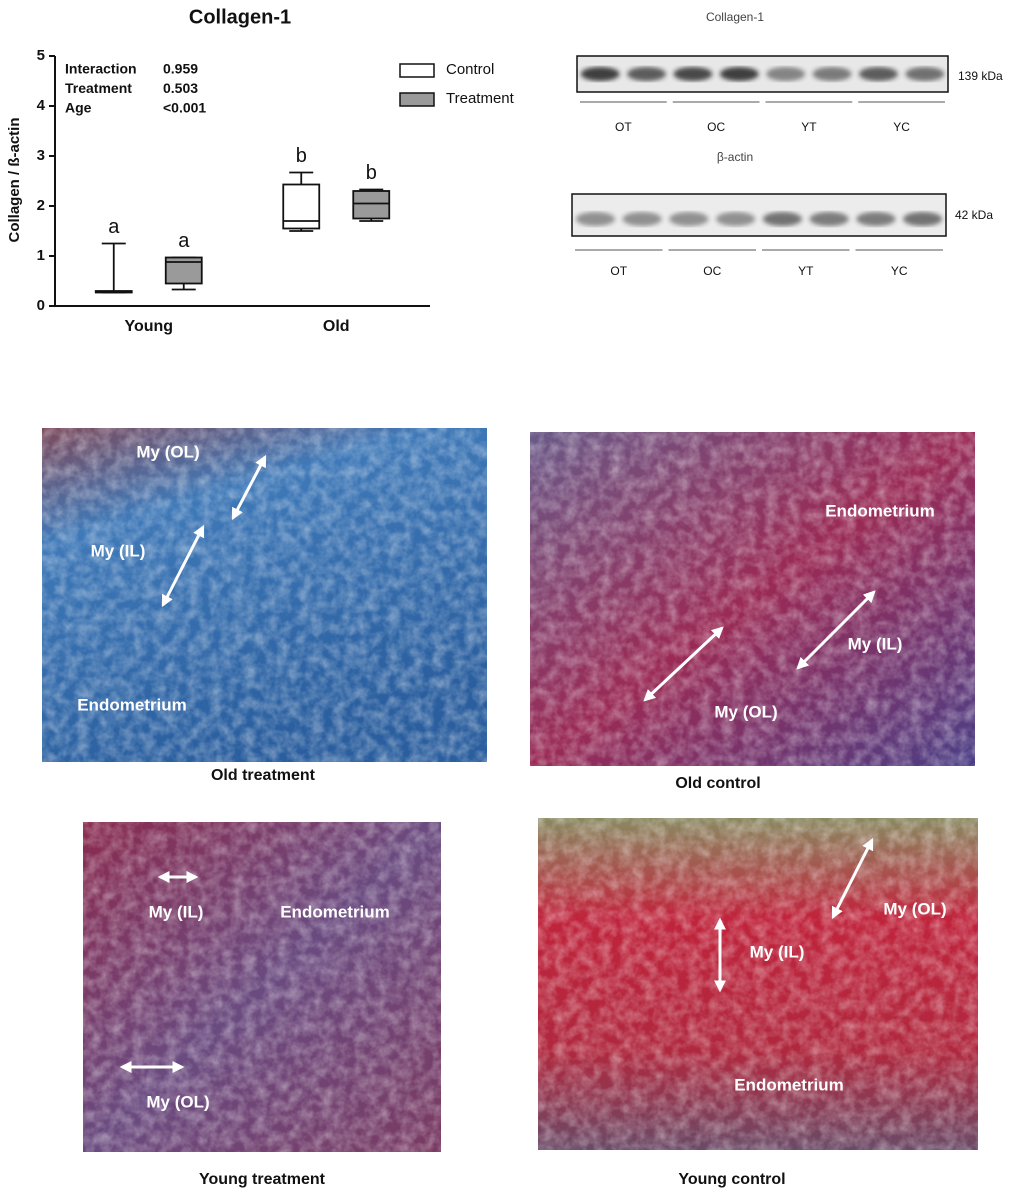 This screenshot has width=1020, height=1199. I want to click on blot-size: 139 kDa, so click(980, 76).